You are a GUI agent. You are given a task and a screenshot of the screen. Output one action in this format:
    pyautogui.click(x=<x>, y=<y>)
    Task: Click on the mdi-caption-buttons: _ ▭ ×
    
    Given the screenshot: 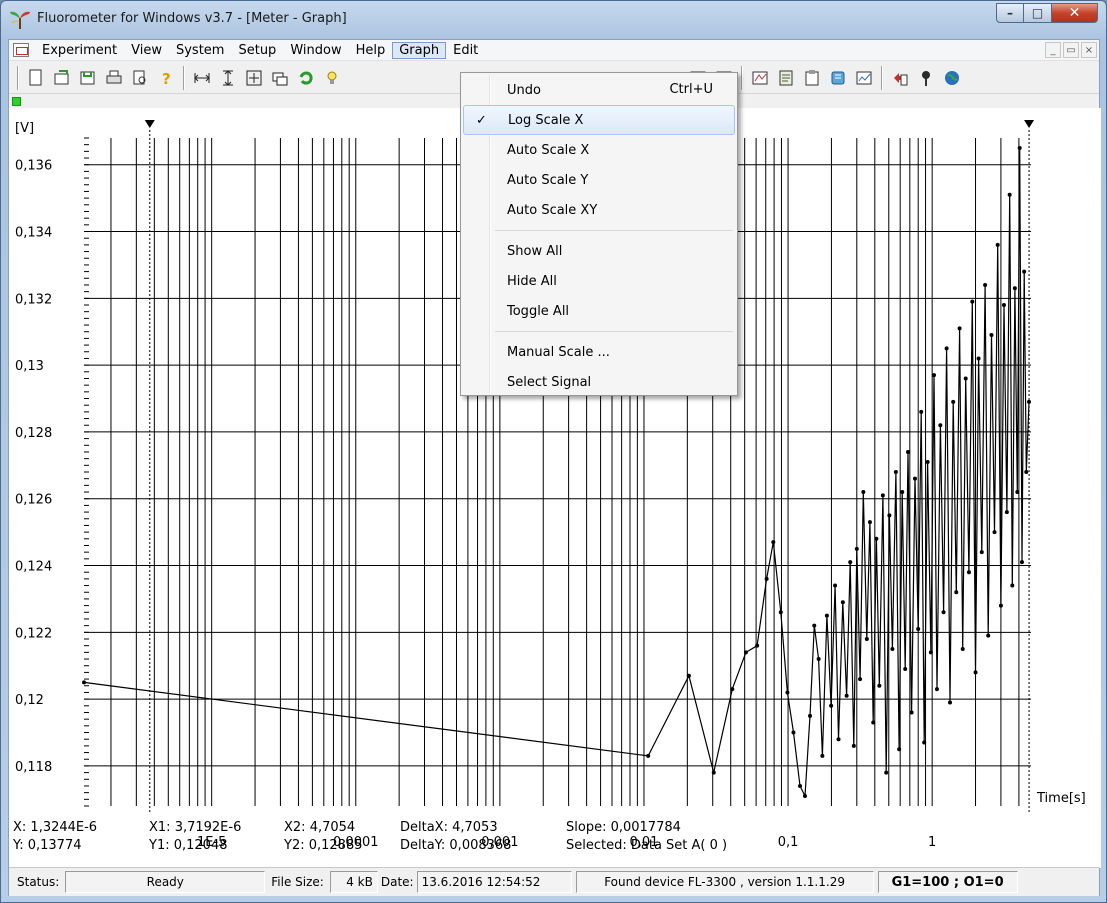 What is the action you would take?
    pyautogui.click(x=1071, y=50)
    